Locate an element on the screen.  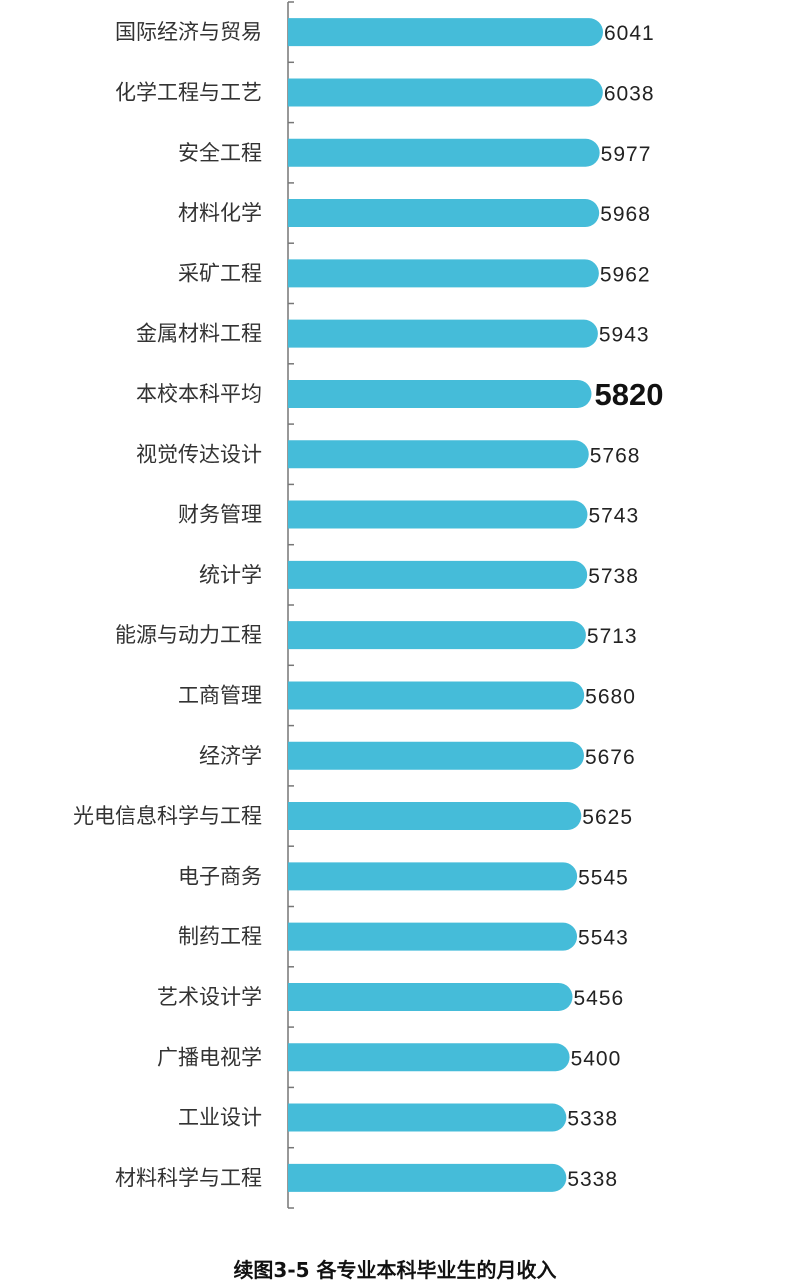
category-label: 视觉传达设计 is located at coordinates (199, 454).